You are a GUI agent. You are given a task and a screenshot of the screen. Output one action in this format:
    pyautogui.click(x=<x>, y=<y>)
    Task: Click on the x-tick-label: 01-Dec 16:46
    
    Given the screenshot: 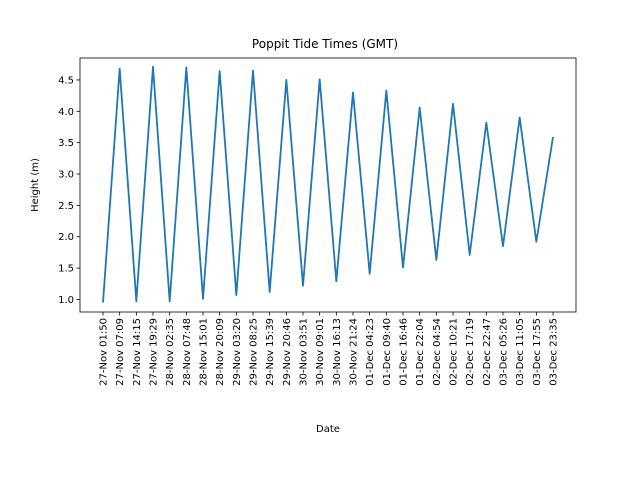 What is the action you would take?
    pyautogui.click(x=404, y=352)
    